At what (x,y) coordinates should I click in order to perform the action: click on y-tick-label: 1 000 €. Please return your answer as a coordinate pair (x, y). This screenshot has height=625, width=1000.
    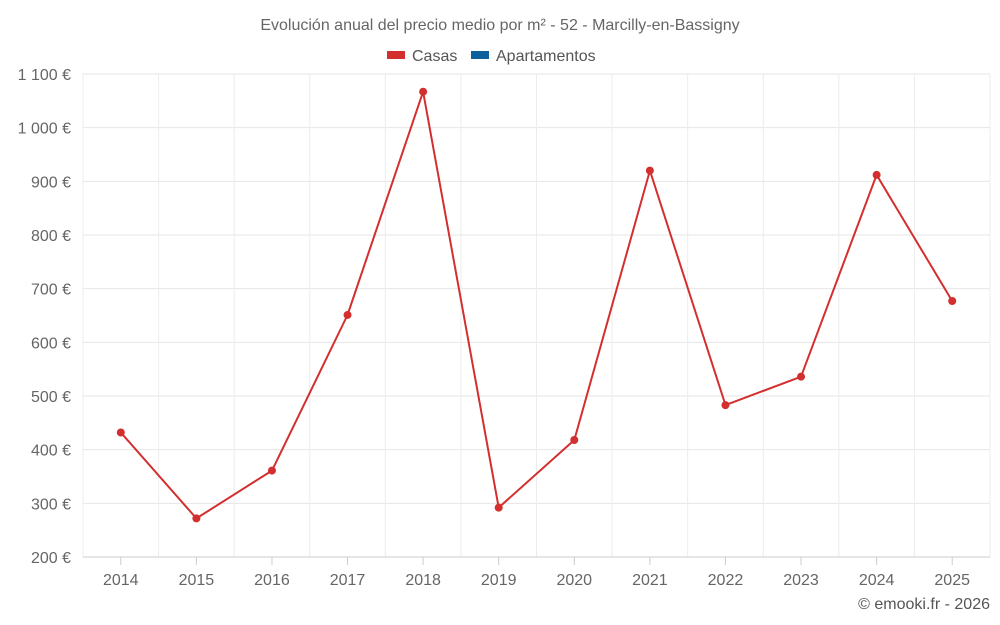
    Looking at the image, I should click on (44, 129).